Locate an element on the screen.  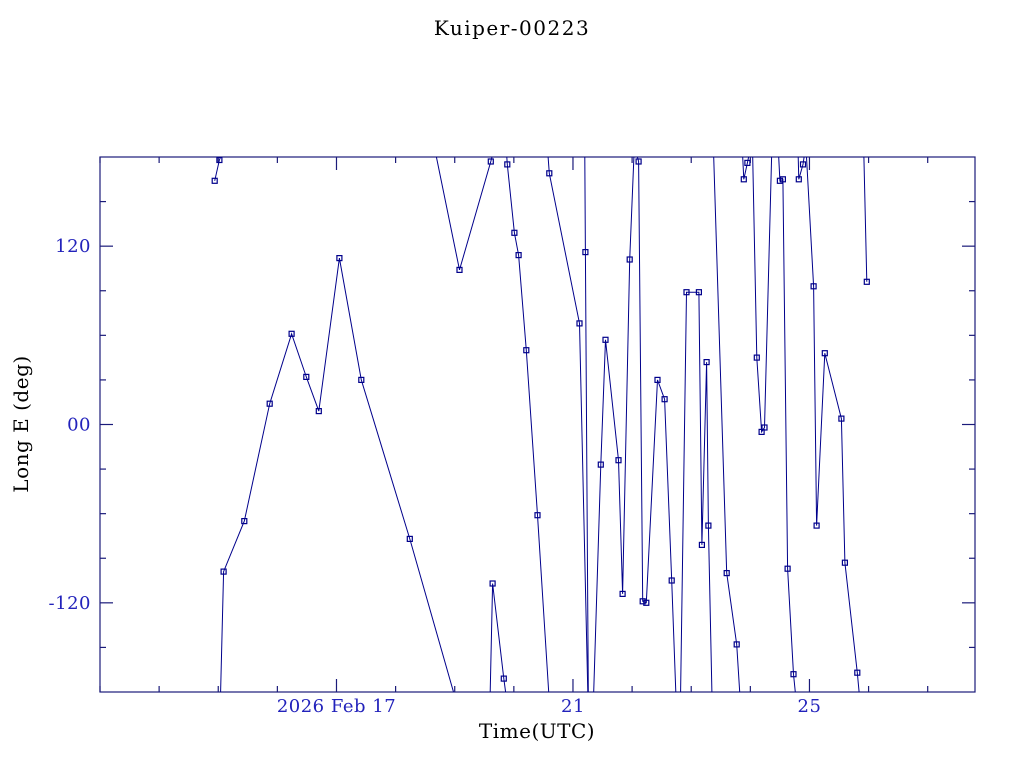
x-tick-label: 21 is located at coordinates (573, 706).